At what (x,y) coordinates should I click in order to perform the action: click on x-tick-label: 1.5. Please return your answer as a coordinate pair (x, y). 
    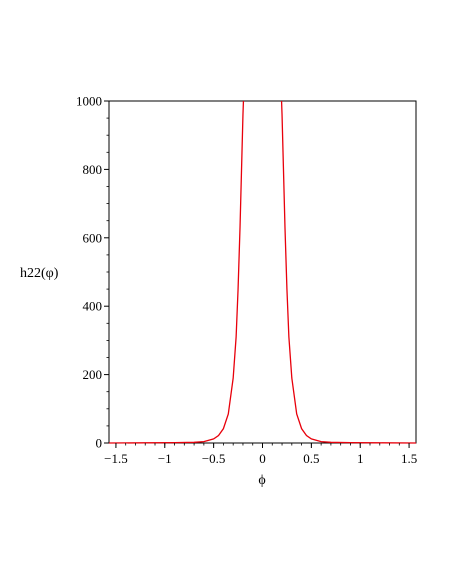
    Looking at the image, I should click on (409, 458).